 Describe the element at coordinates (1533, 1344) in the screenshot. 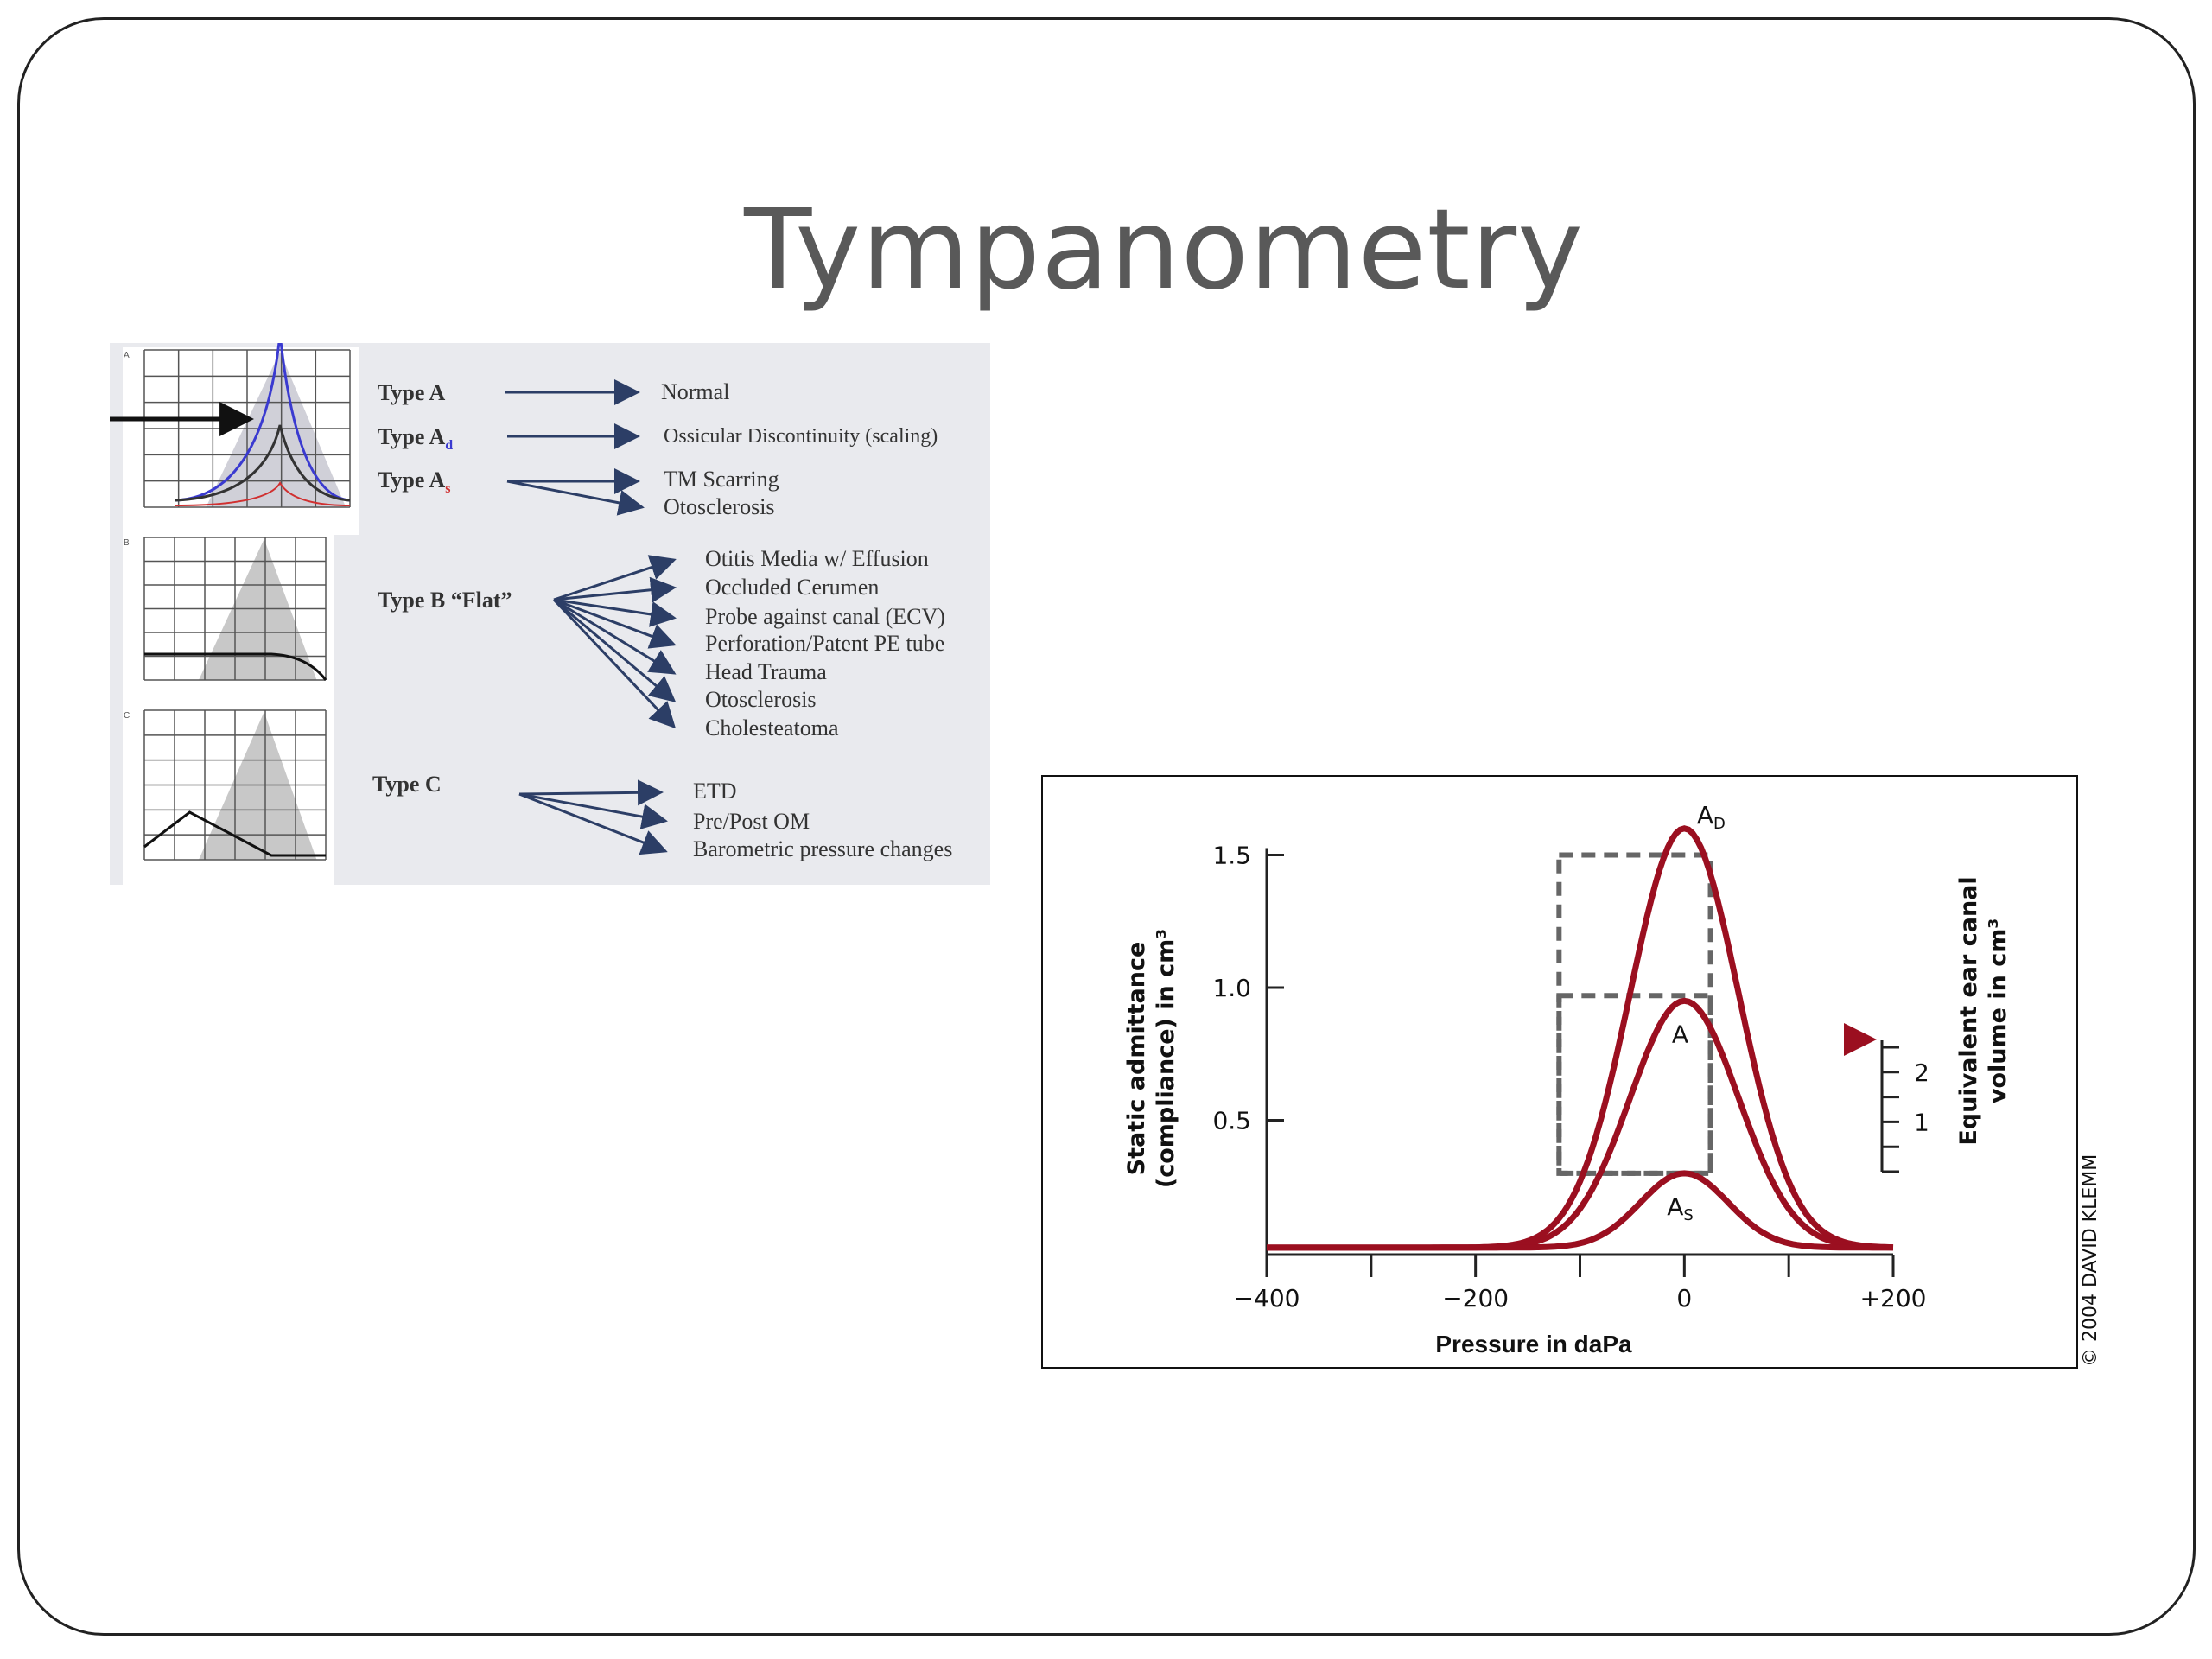

I see `x-axis-label: Pressure in daPa` at that location.